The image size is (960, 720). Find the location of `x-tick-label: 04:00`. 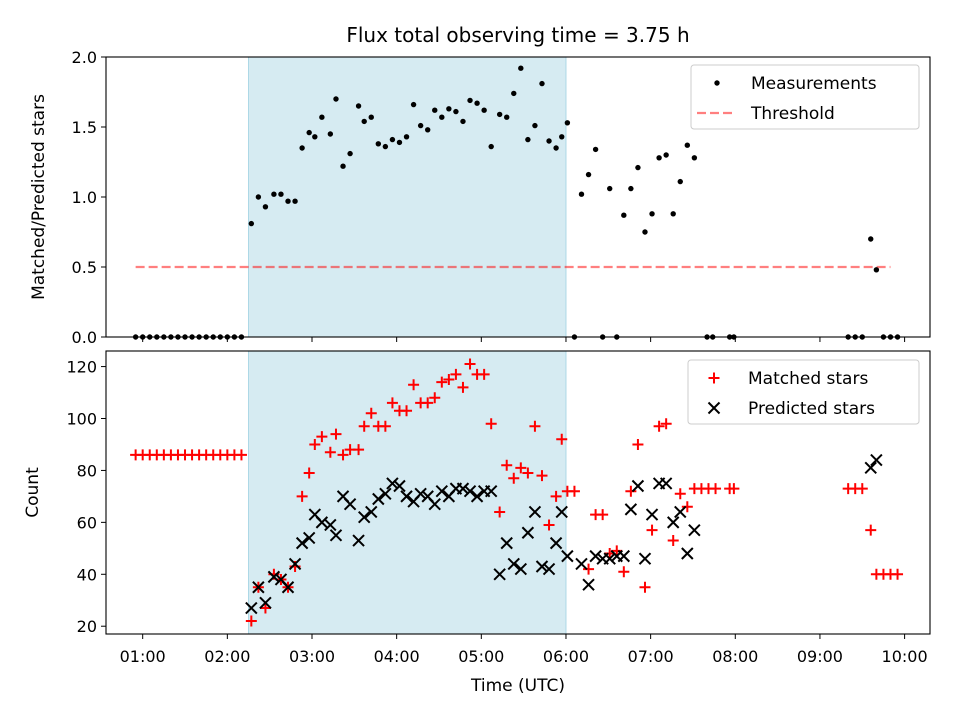

x-tick-label: 04:00 is located at coordinates (397, 656).